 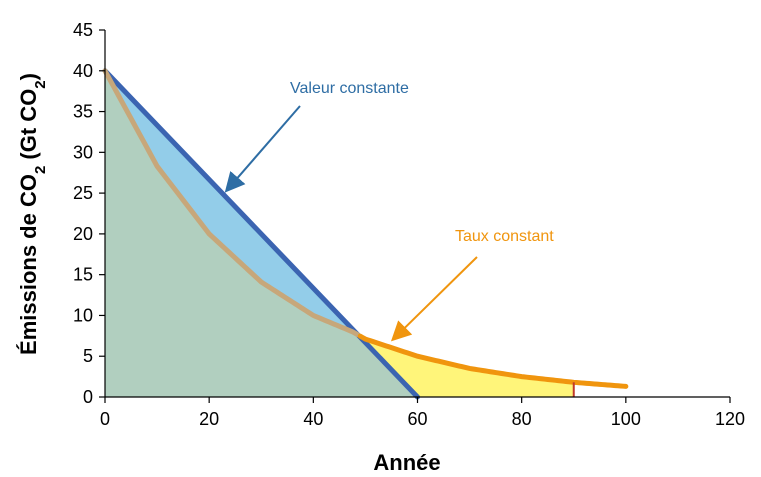 What do you see at coordinates (28, 264) in the screenshot?
I see `y-axis-title-main: Émissions de CO` at bounding box center [28, 264].